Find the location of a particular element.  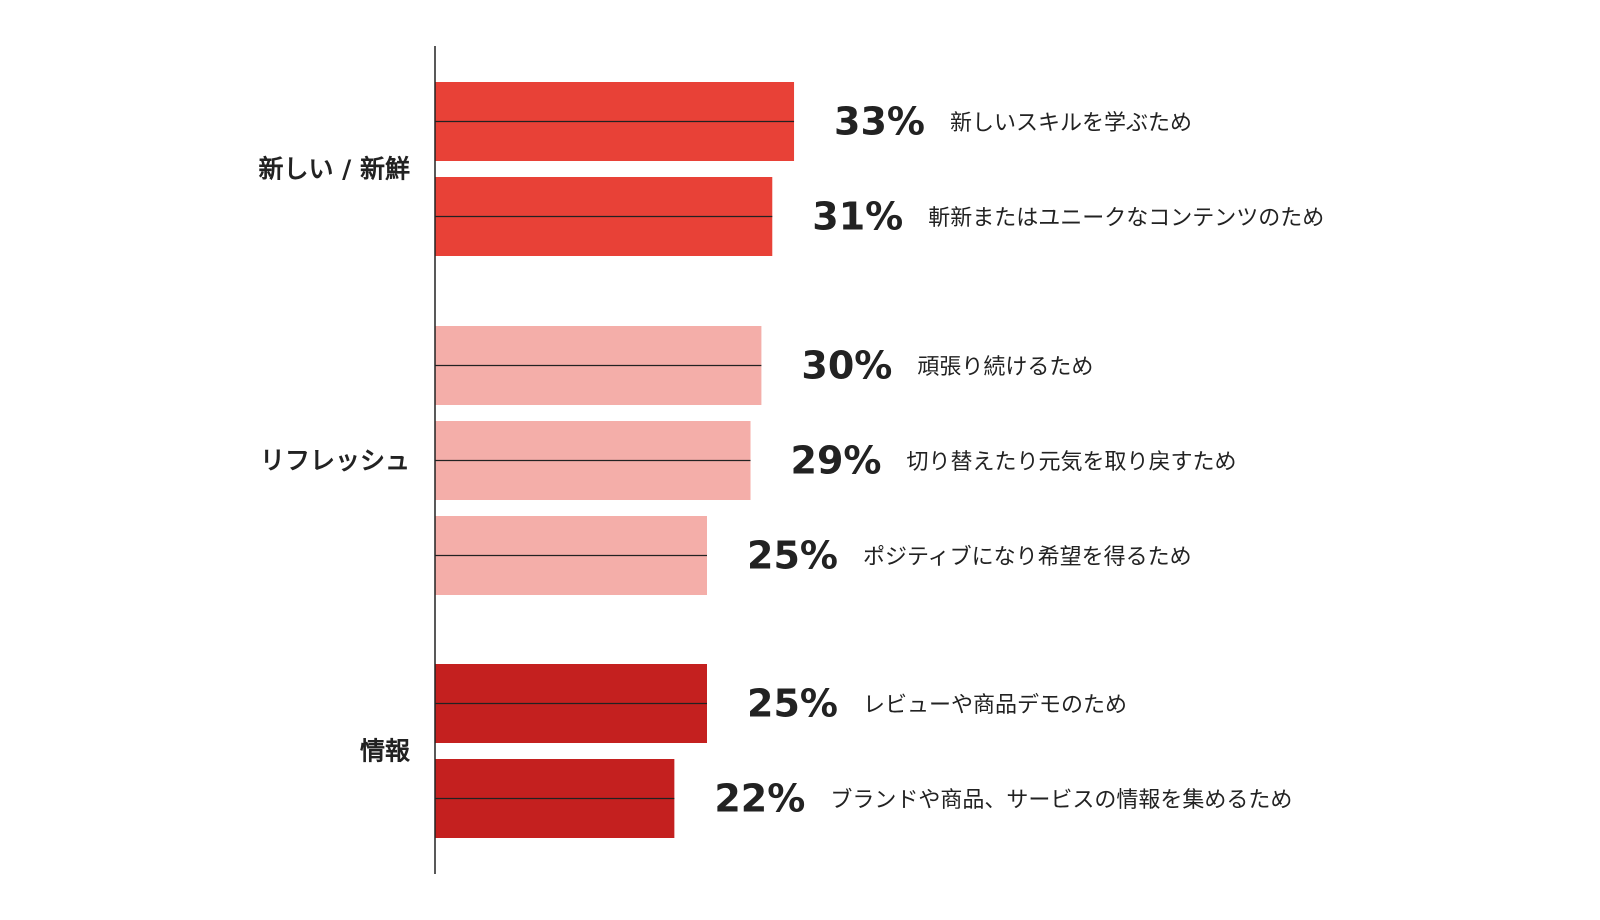

group-label: 新しい / 新鮮 is located at coordinates (334, 169).